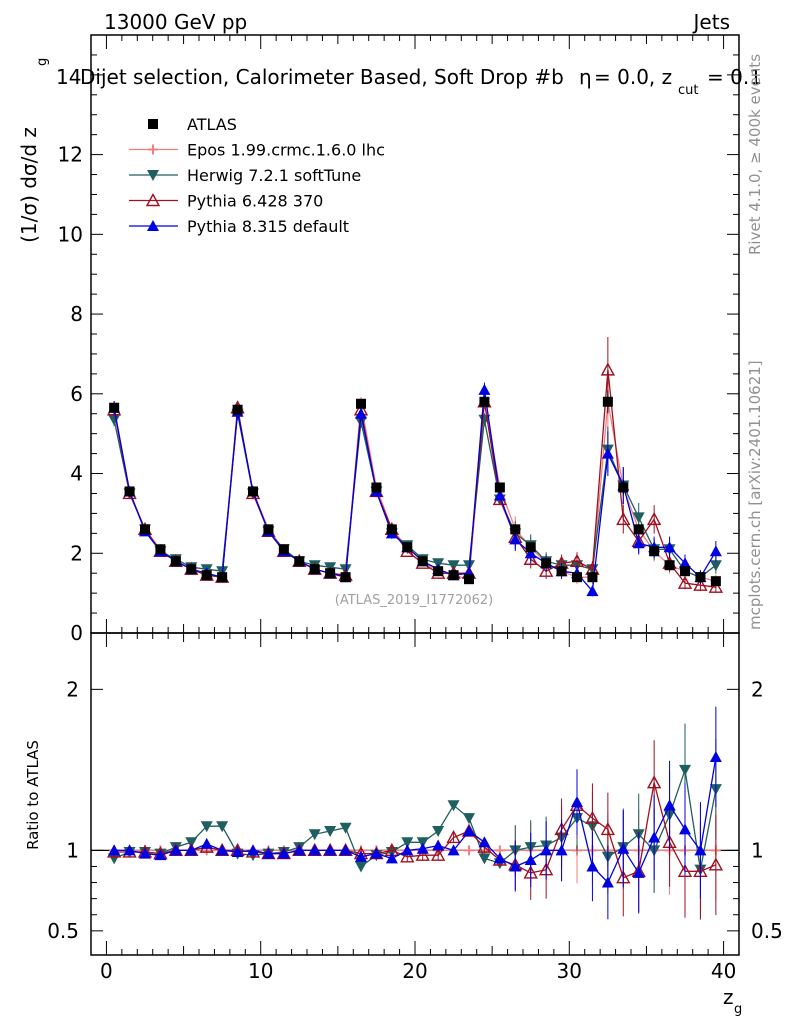 The image size is (786, 1028). Describe the element at coordinates (255, 201) in the screenshot. I see `legend-label: Pythia 6.428 370` at that location.